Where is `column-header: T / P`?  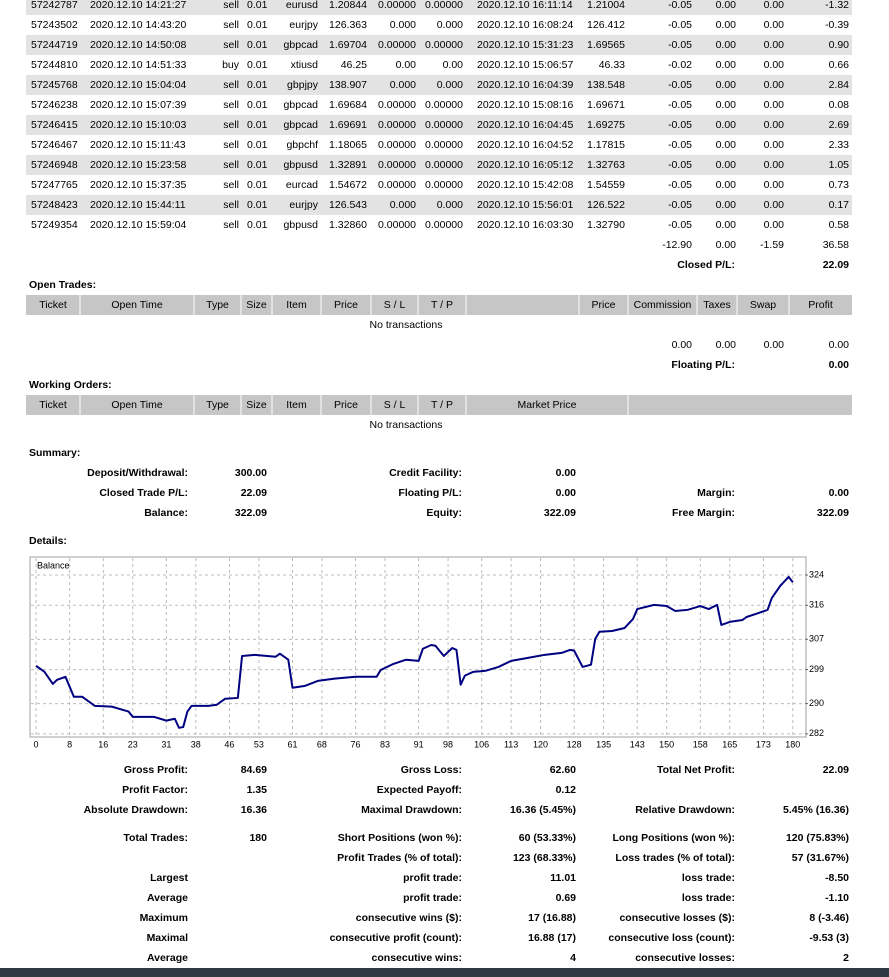 column-header: T / P is located at coordinates (442, 305).